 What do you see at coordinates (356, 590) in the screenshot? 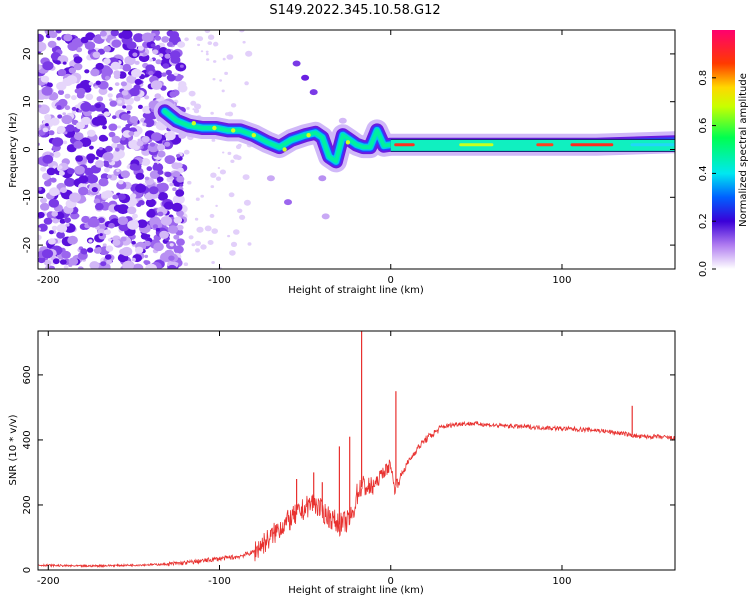
I see `snr-xlabel: Height of straight line (km)` at bounding box center [356, 590].